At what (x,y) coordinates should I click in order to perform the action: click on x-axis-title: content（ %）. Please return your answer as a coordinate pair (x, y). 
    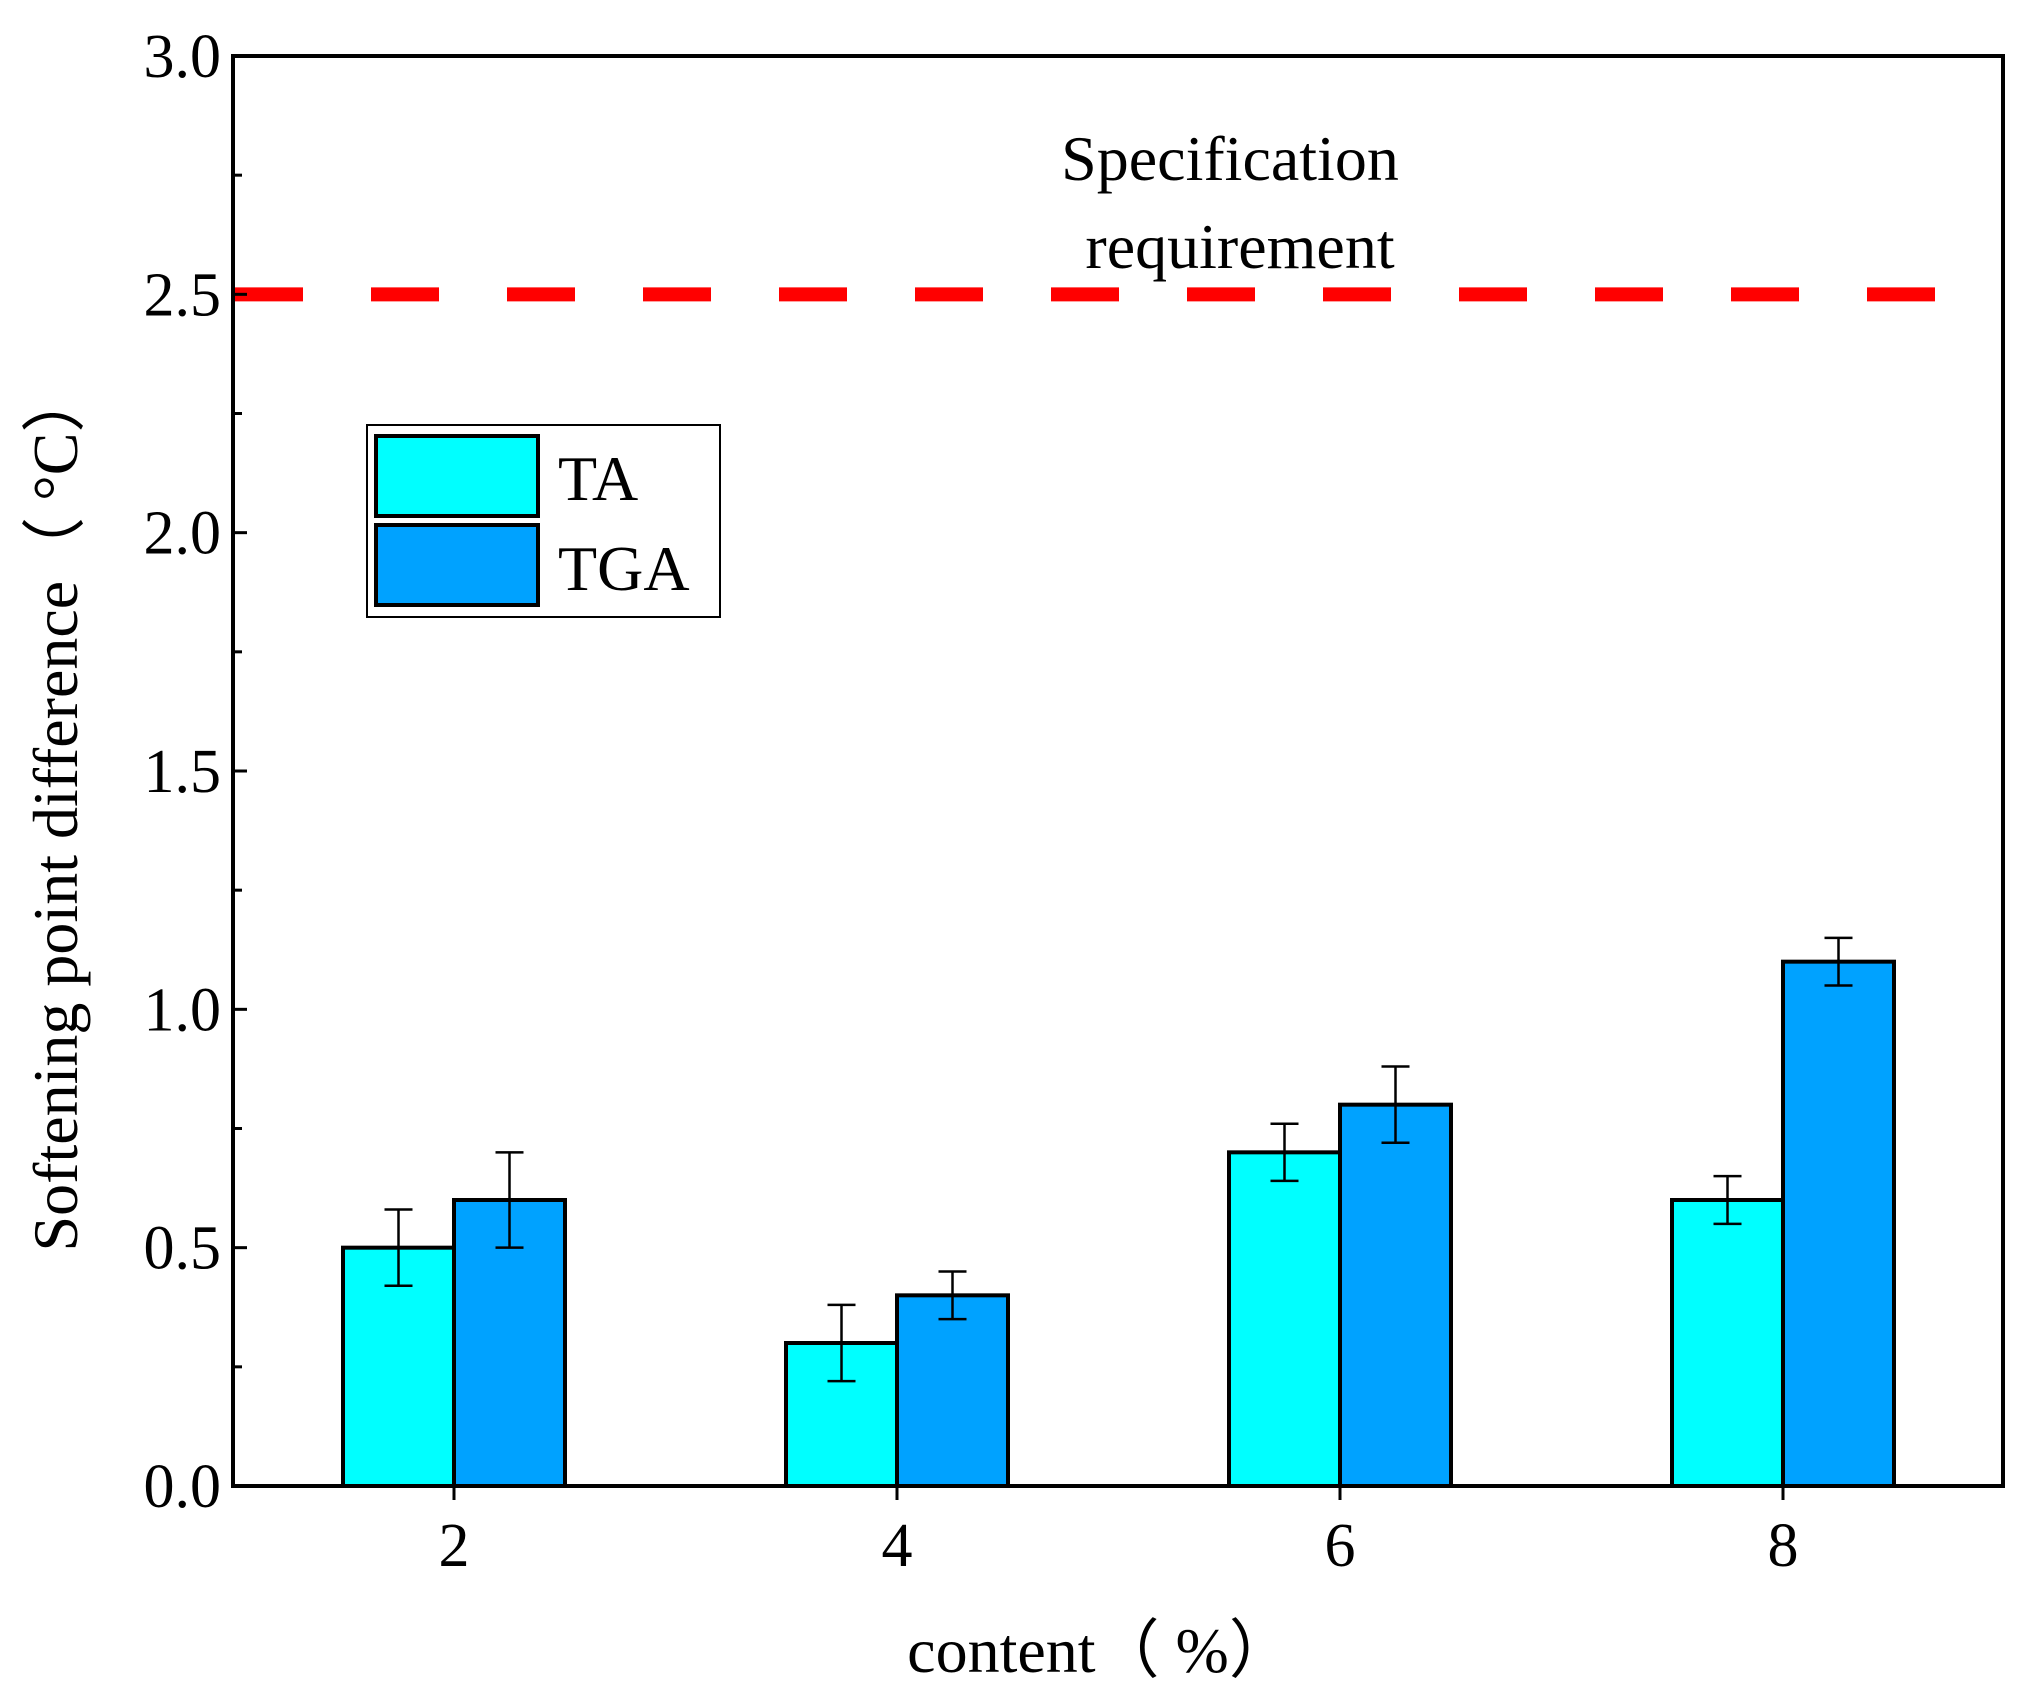
    Looking at the image, I should click on (1100, 1650).